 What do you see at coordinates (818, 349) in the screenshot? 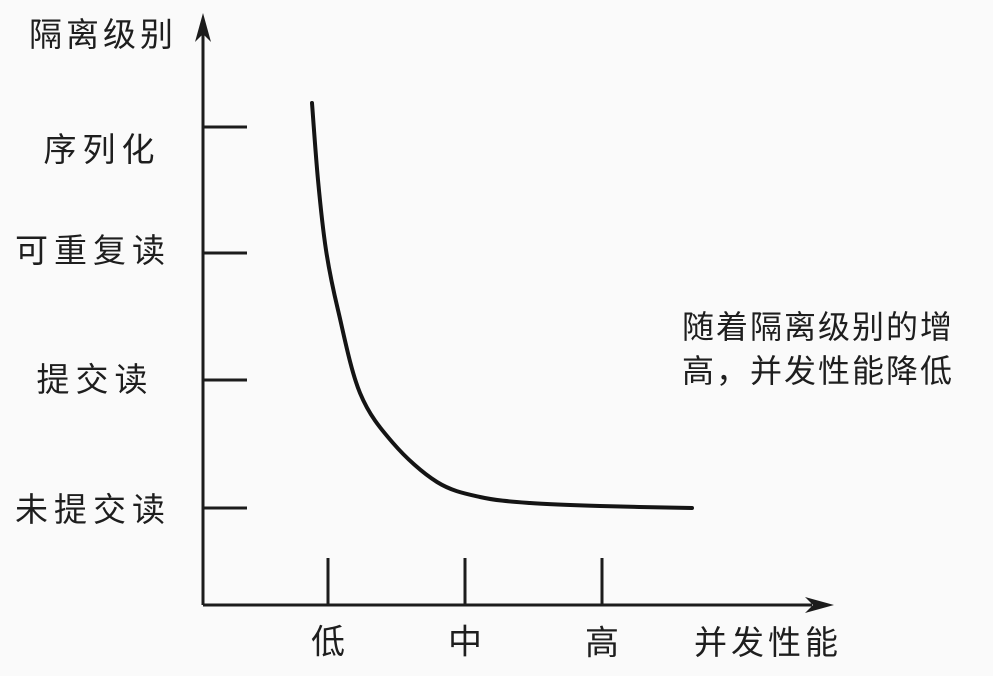
I see `annotation-text: 随着隔离级别的增 高，并发性能降低` at bounding box center [818, 349].